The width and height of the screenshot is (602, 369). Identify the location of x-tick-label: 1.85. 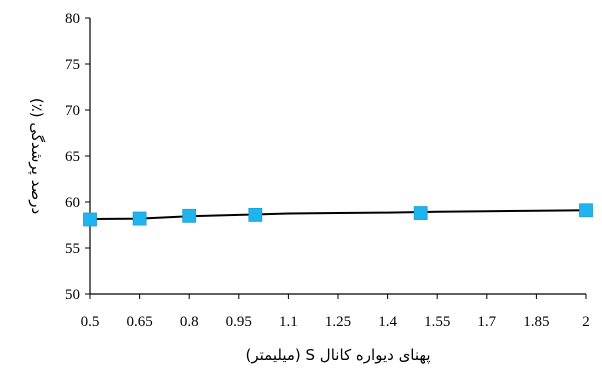
(536, 322).